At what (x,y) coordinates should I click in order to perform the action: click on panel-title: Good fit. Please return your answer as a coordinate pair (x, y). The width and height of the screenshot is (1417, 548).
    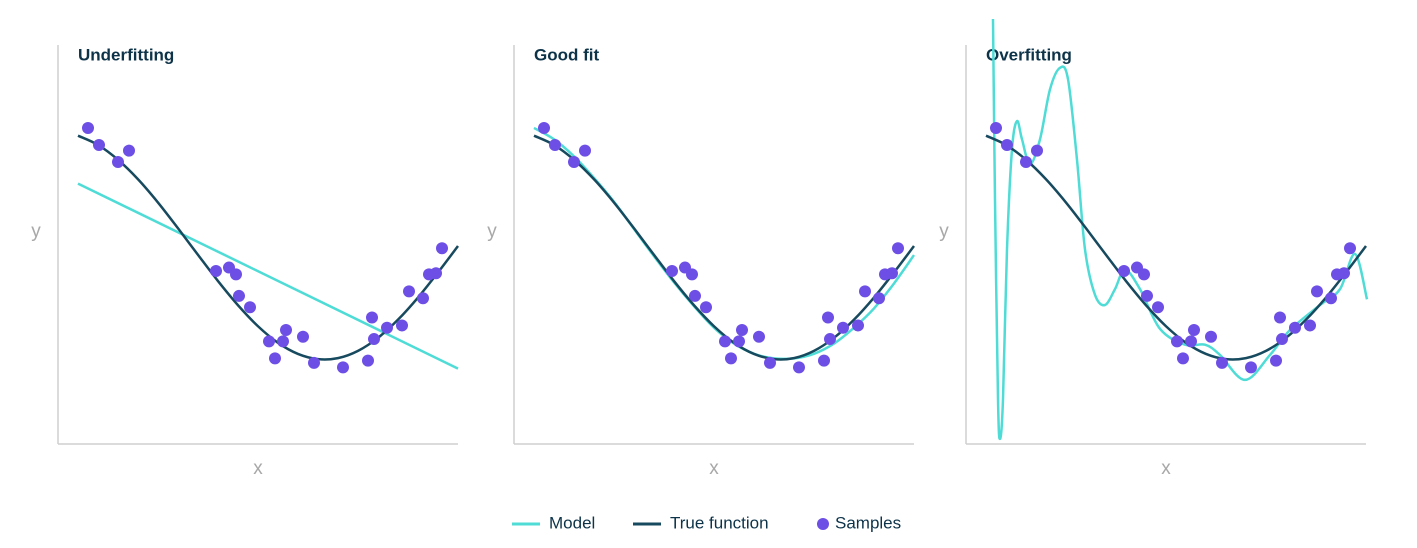
    Looking at the image, I should click on (566, 54).